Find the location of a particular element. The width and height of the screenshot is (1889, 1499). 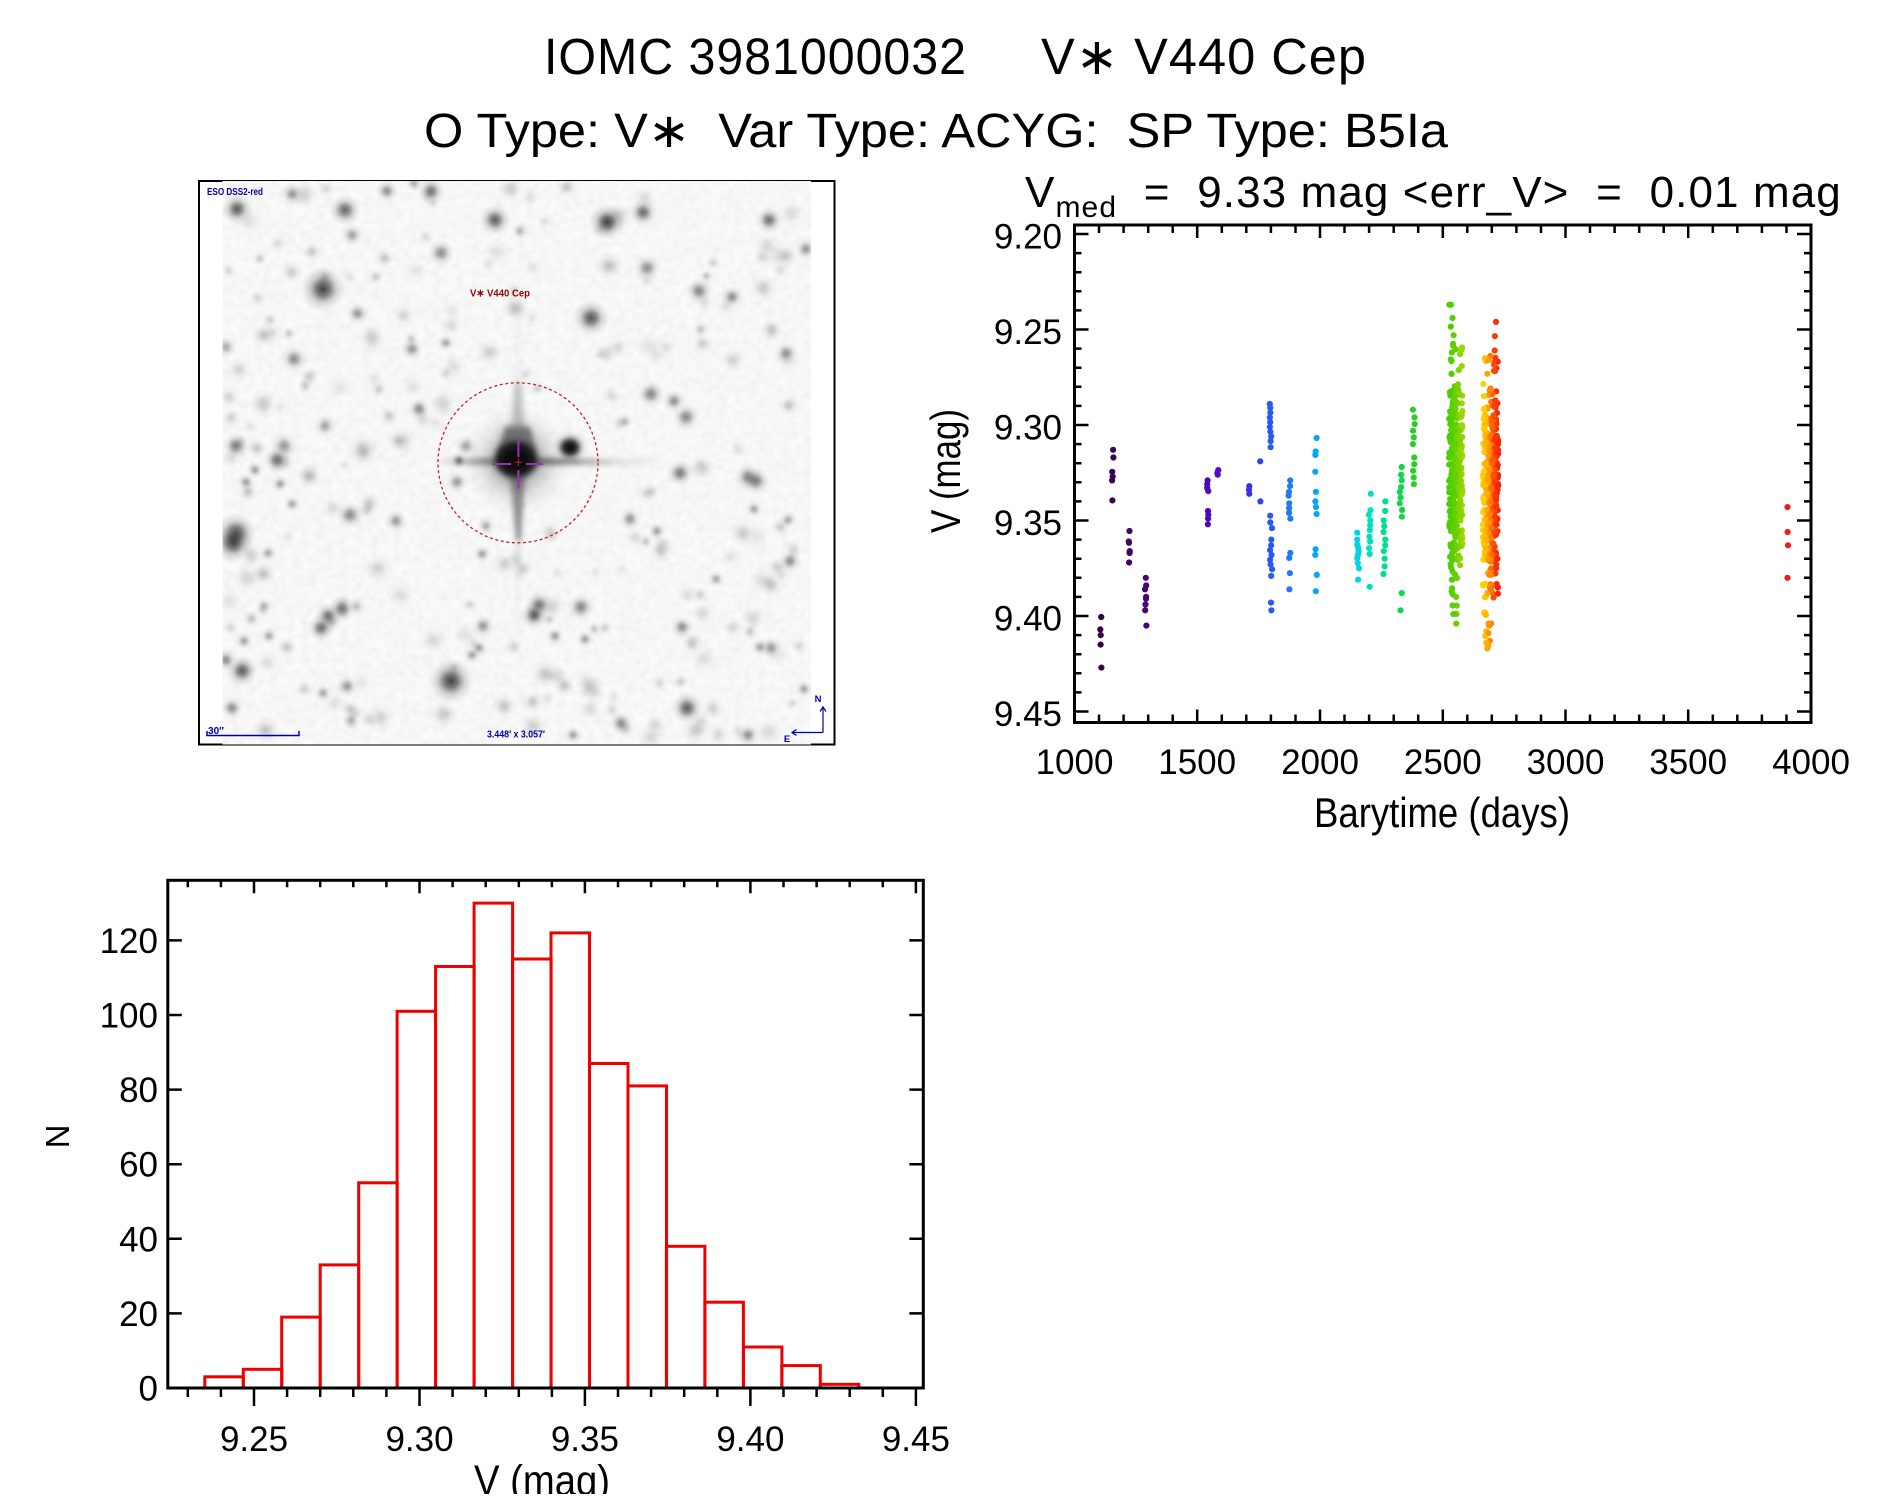

svg-text: 3500 is located at coordinates (1688, 762).